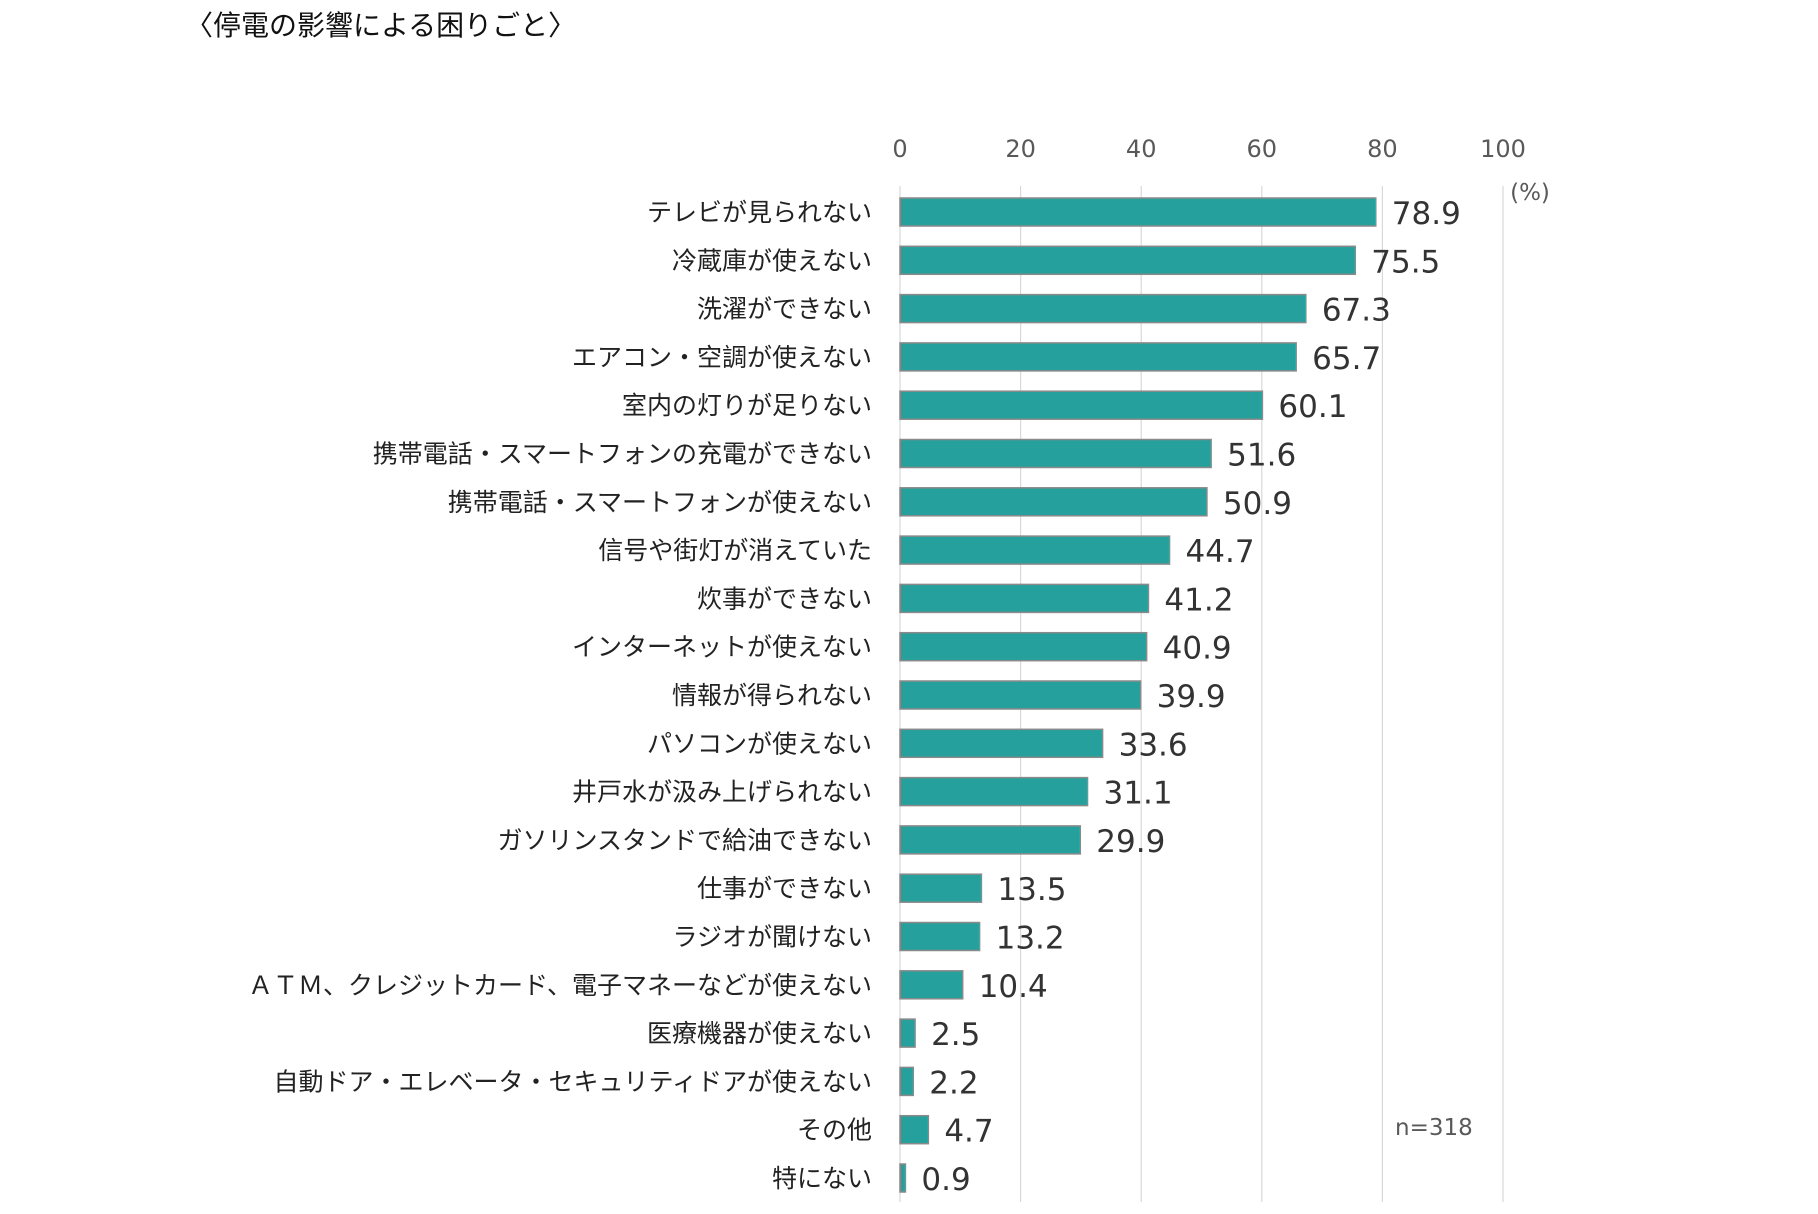  What do you see at coordinates (747, 405) in the screenshot?
I see `category-label: 室内の灯りが足りない` at bounding box center [747, 405].